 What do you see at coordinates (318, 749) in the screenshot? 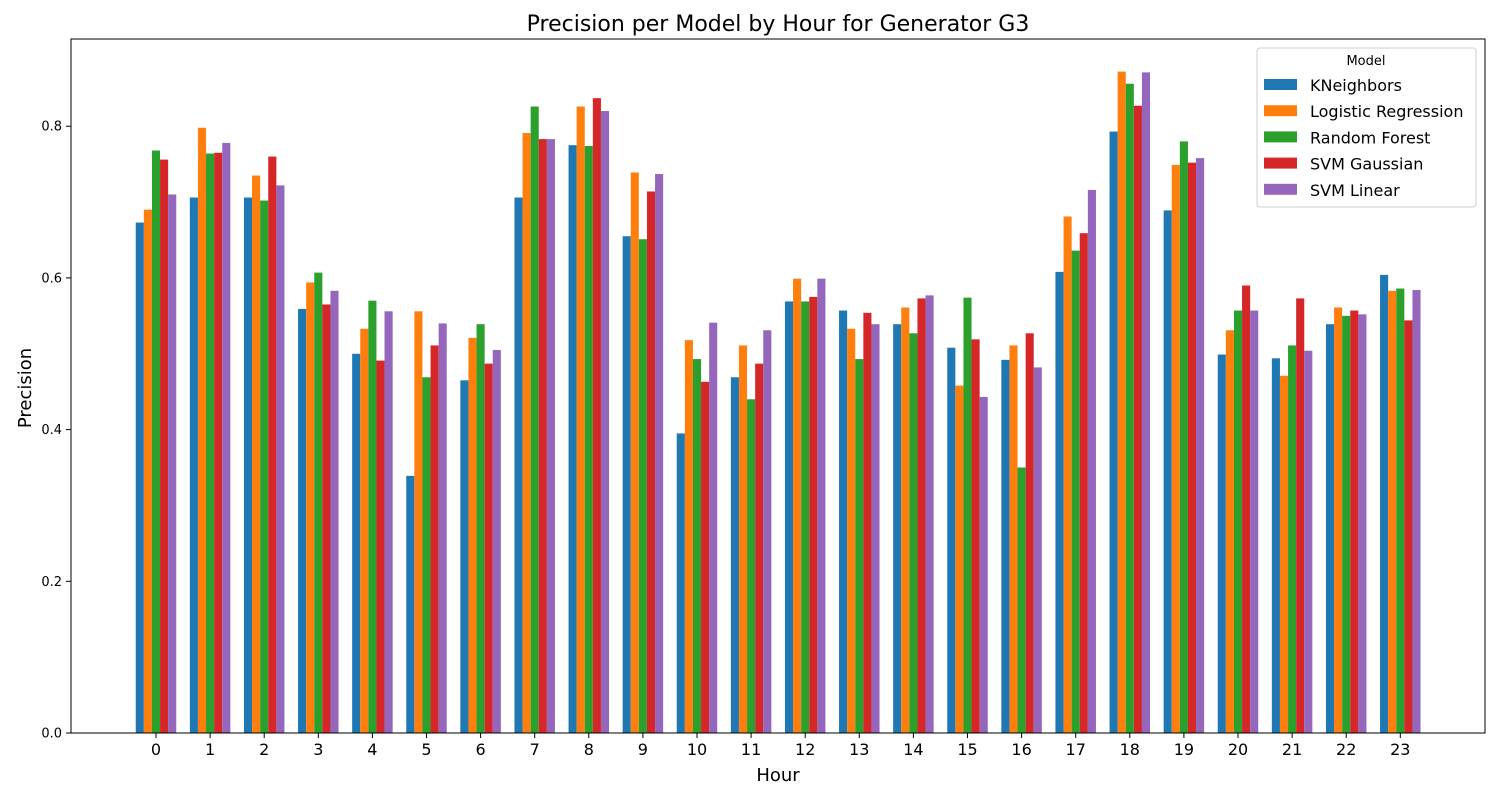
I see `x-tick-label: 3` at bounding box center [318, 749].